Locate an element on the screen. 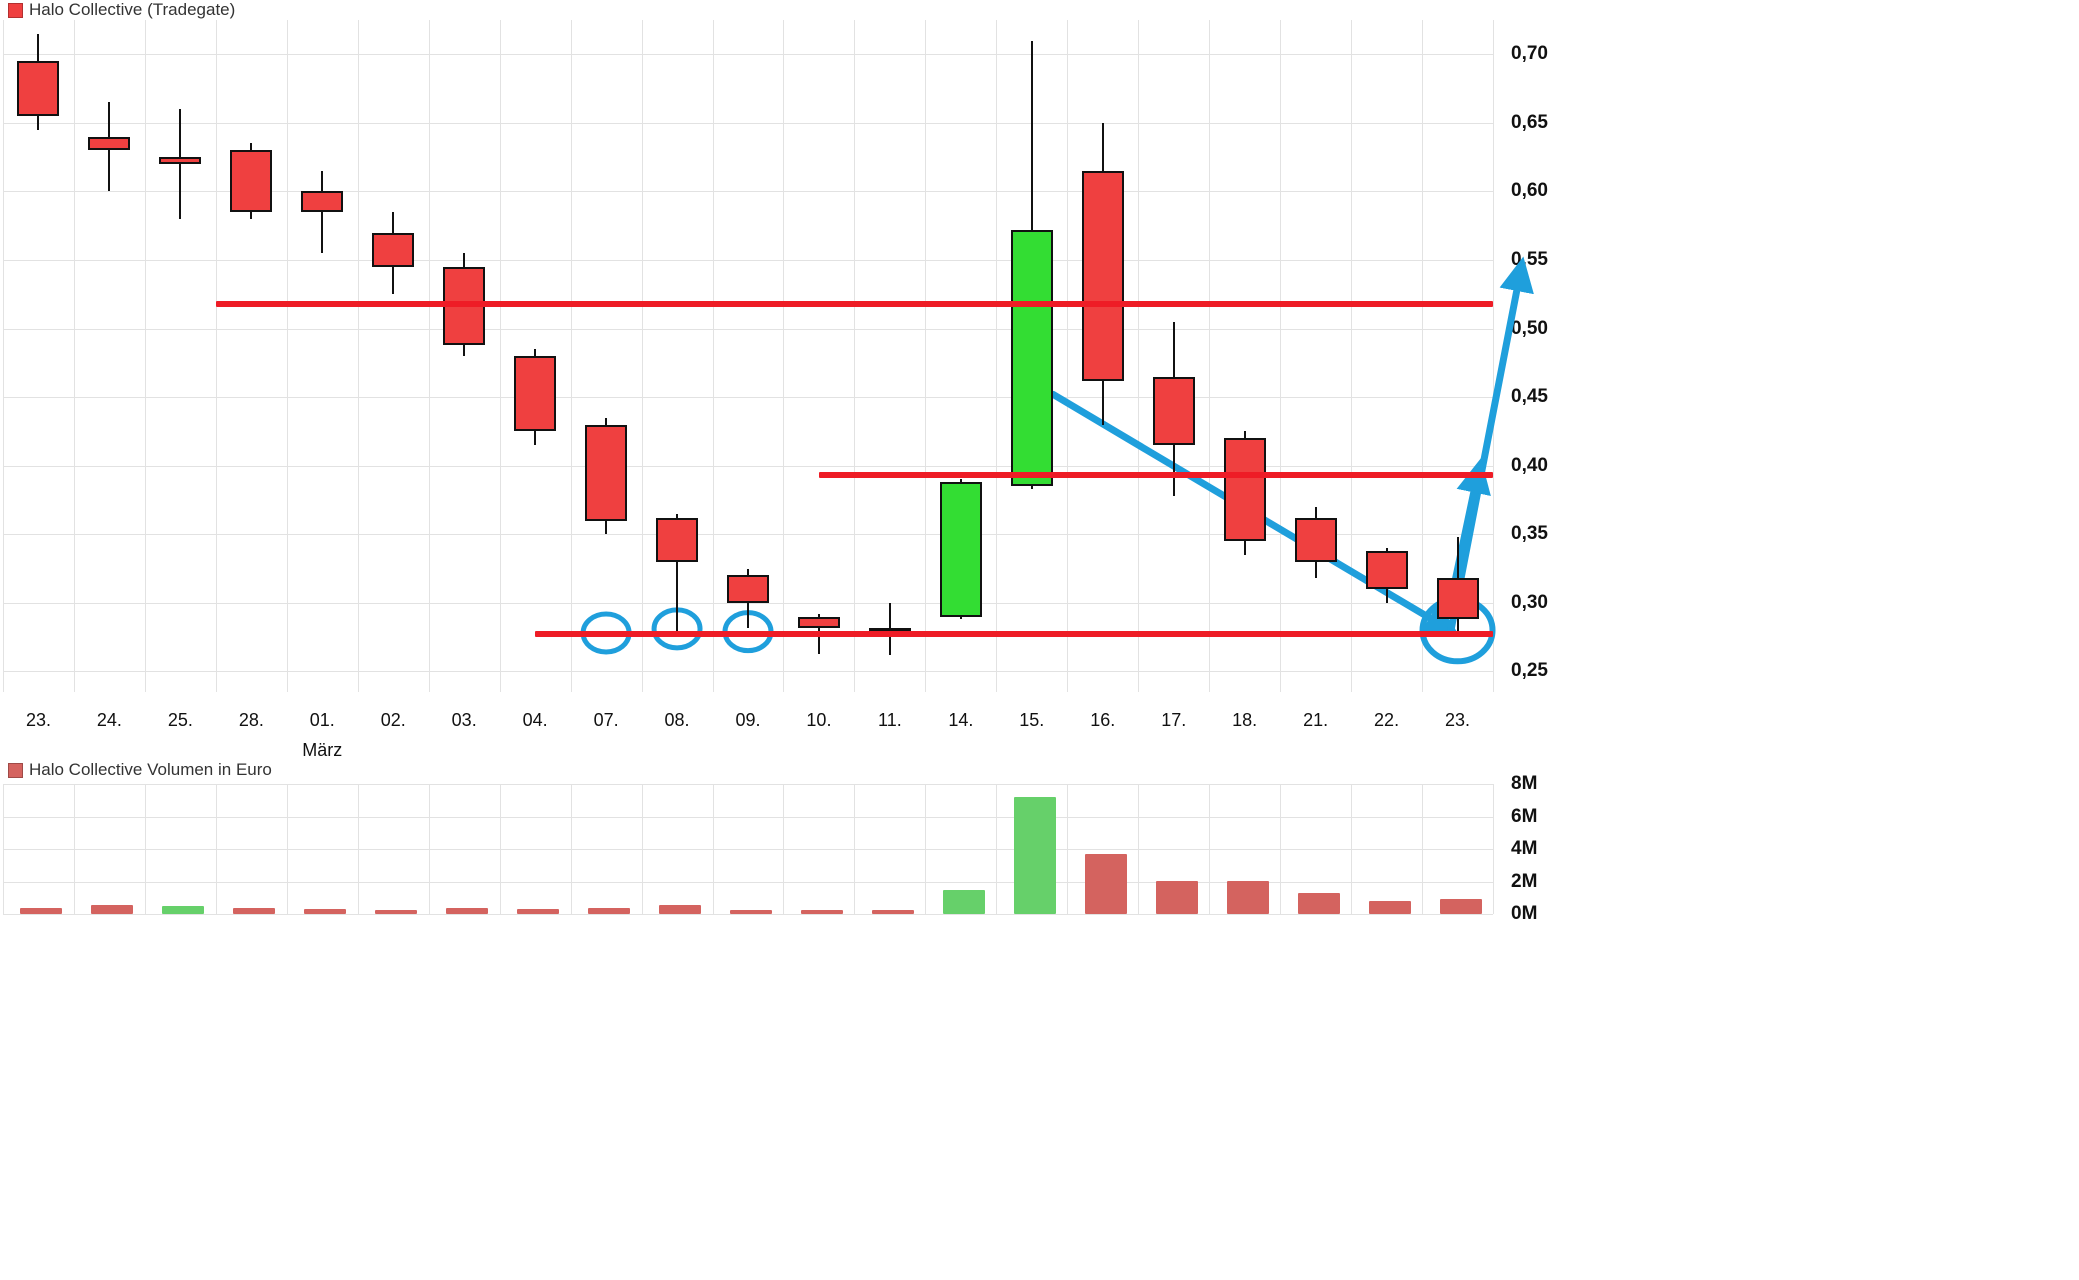 The height and width of the screenshot is (1280, 2079). price-tick-label: 0,60 is located at coordinates (1529, 191).